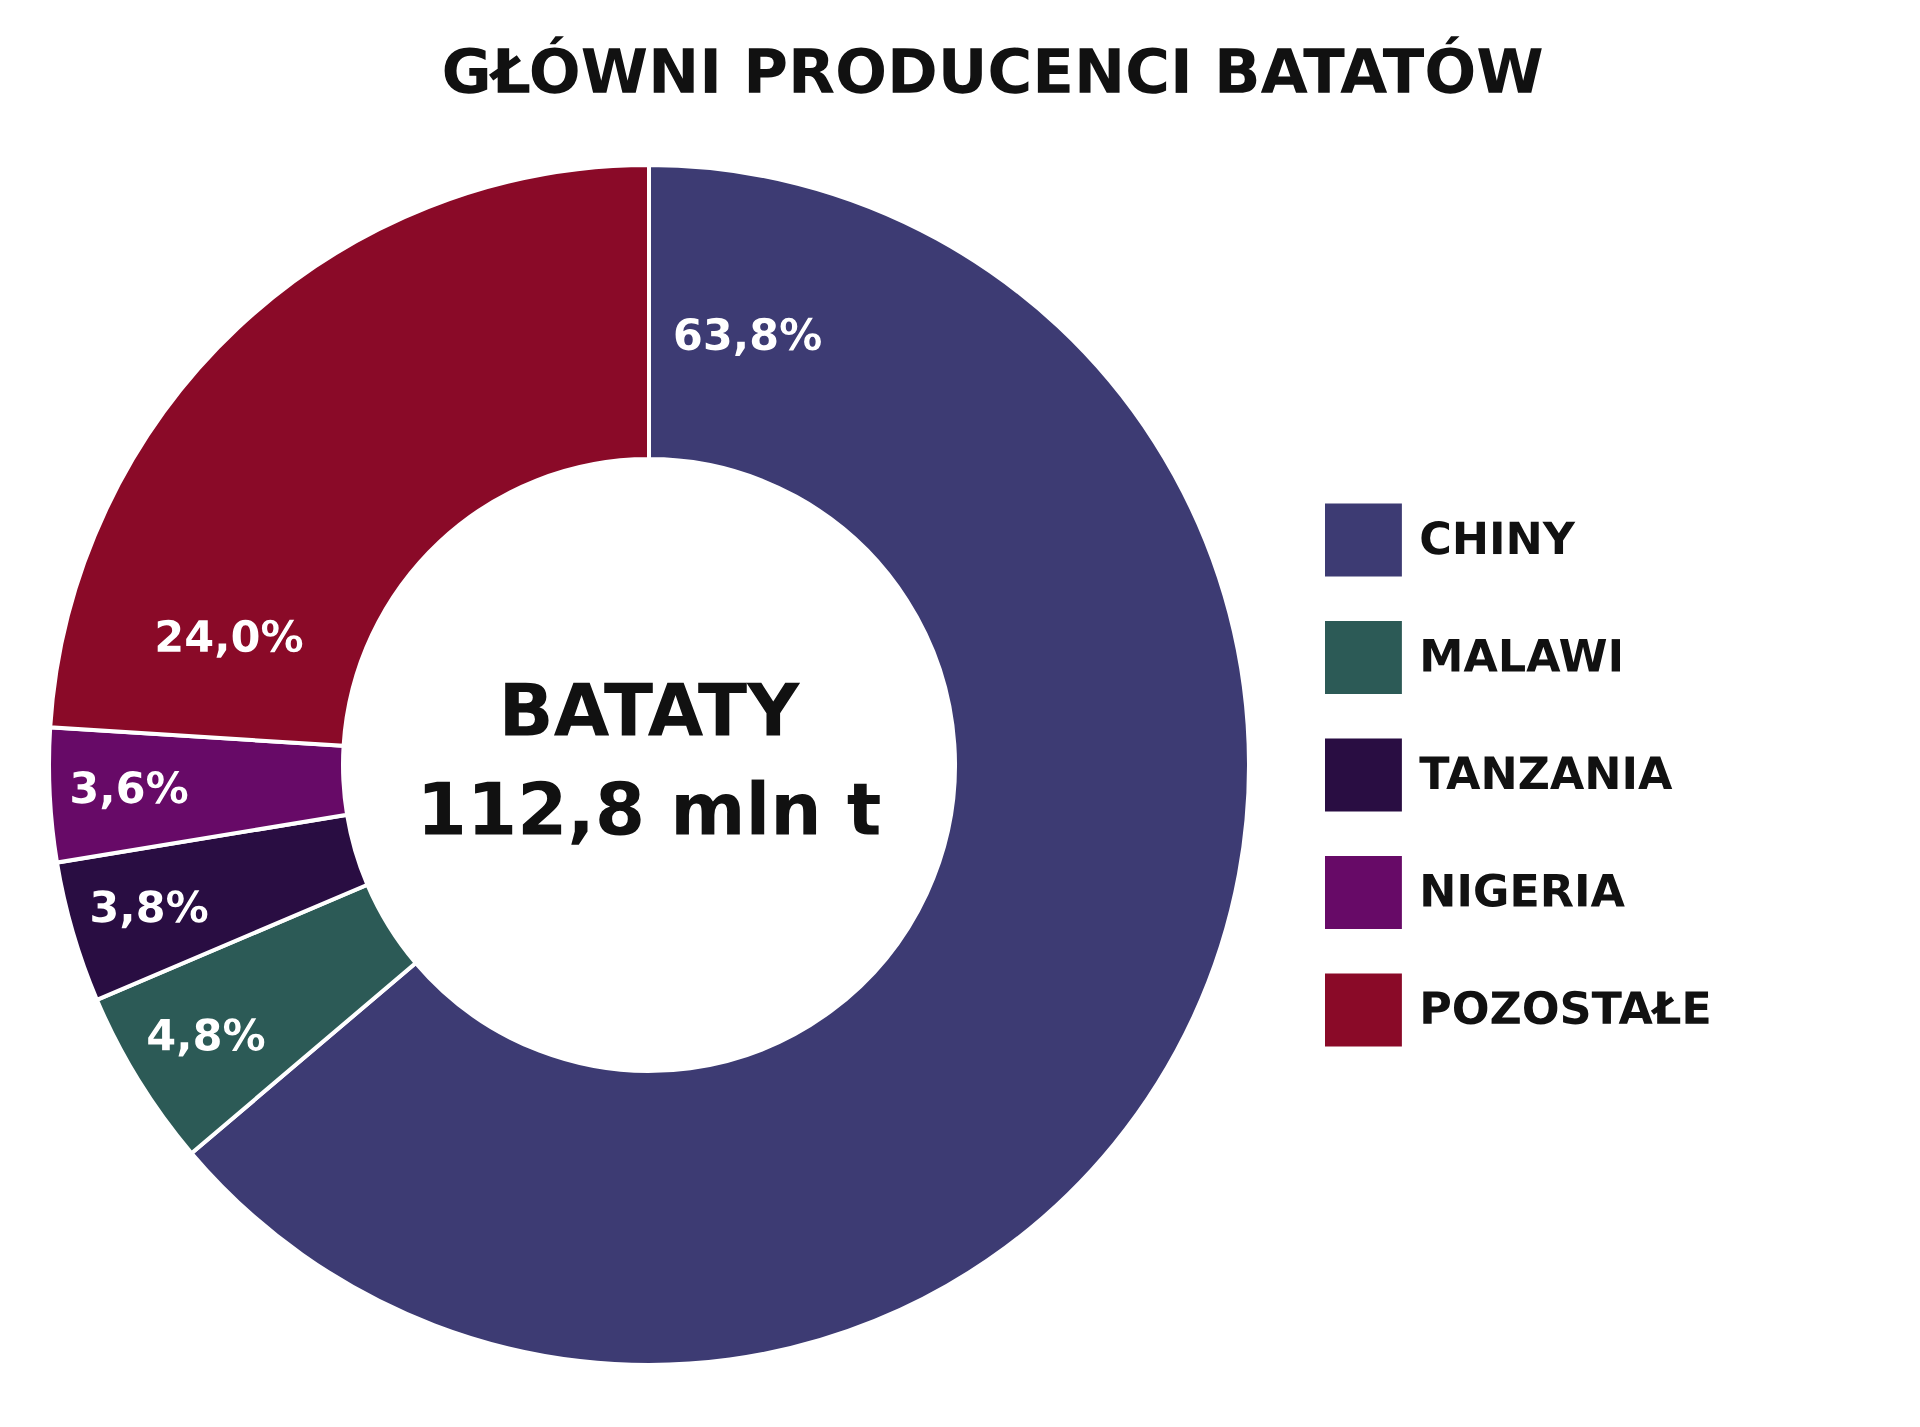 The image size is (1920, 1427). Describe the element at coordinates (1546, 772) in the screenshot. I see `legend-label: TANZANIA` at that location.